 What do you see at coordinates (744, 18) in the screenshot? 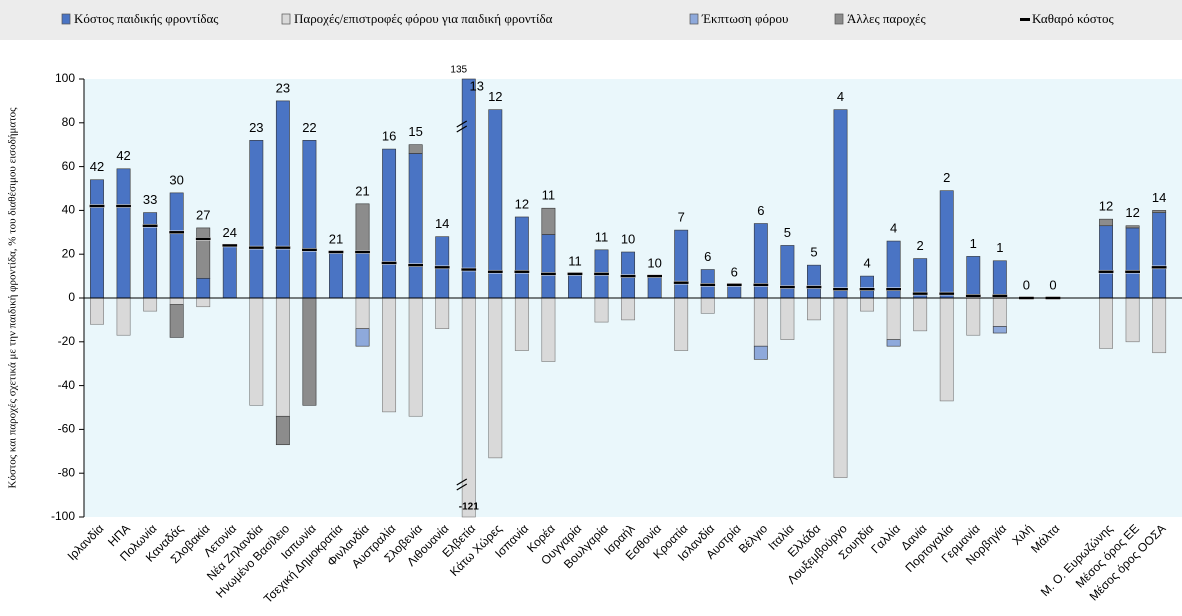
I see `legend-label: Έκπτωση φόρου` at bounding box center [744, 18].